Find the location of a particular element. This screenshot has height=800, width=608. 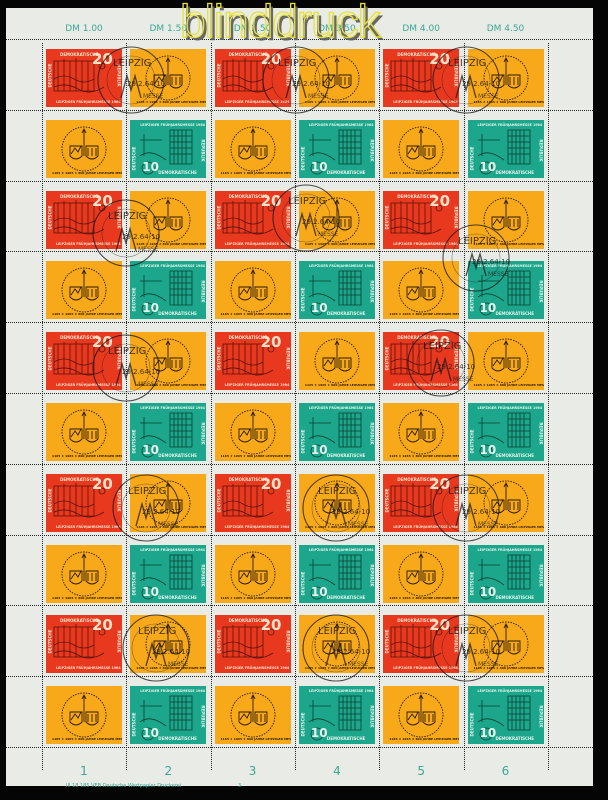

column-number: 4 is located at coordinates (337, 771).